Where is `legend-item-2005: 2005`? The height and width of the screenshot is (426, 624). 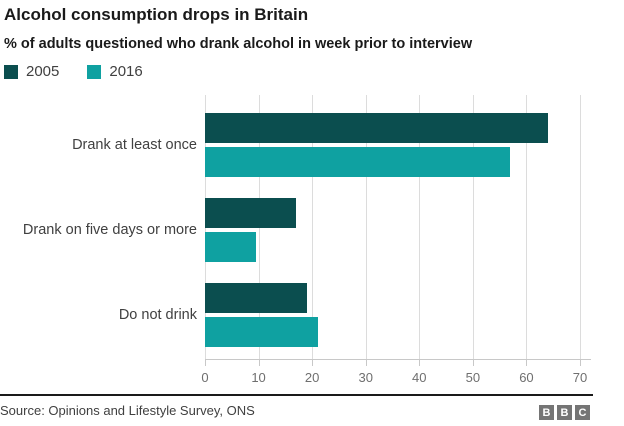 legend-item-2005: 2005 is located at coordinates (31, 71).